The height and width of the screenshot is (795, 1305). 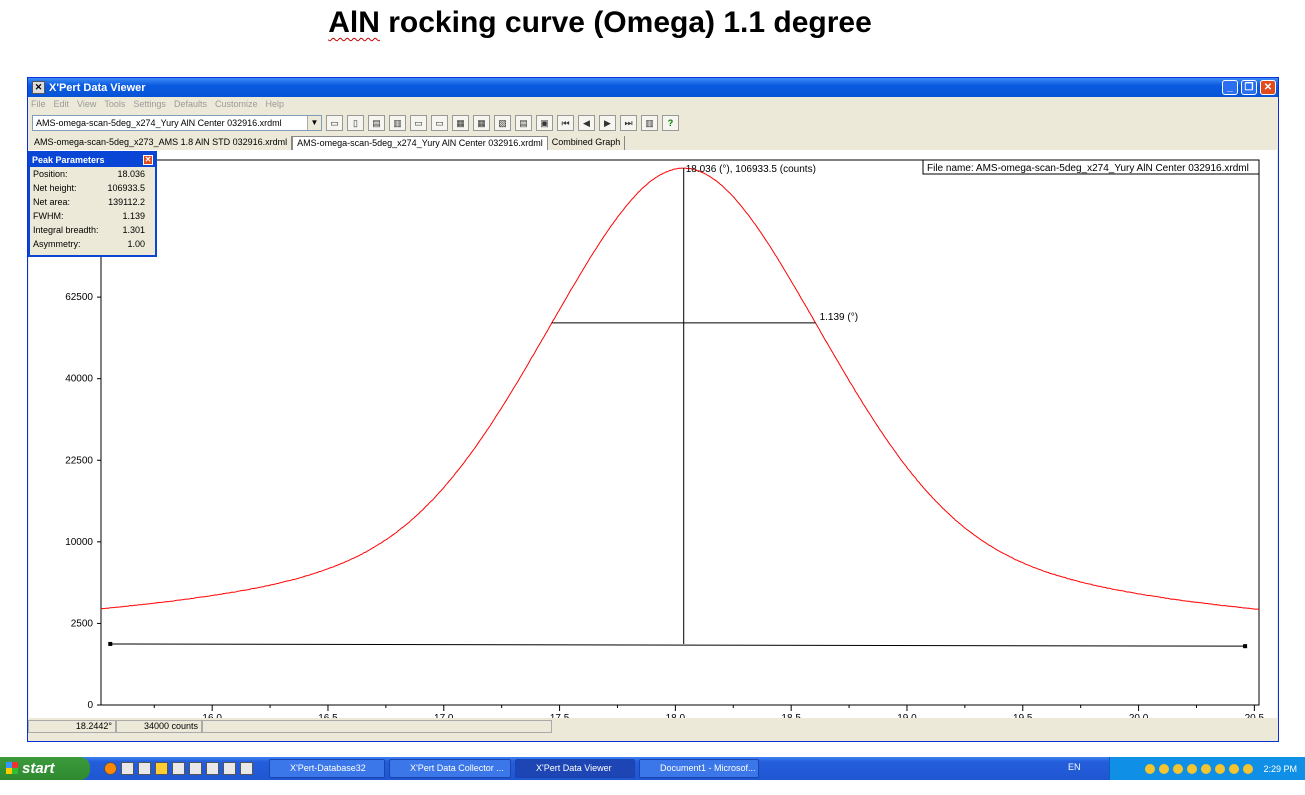 What do you see at coordinates (439, 123) in the screenshot?
I see `folder-open-icon: ▭` at bounding box center [439, 123].